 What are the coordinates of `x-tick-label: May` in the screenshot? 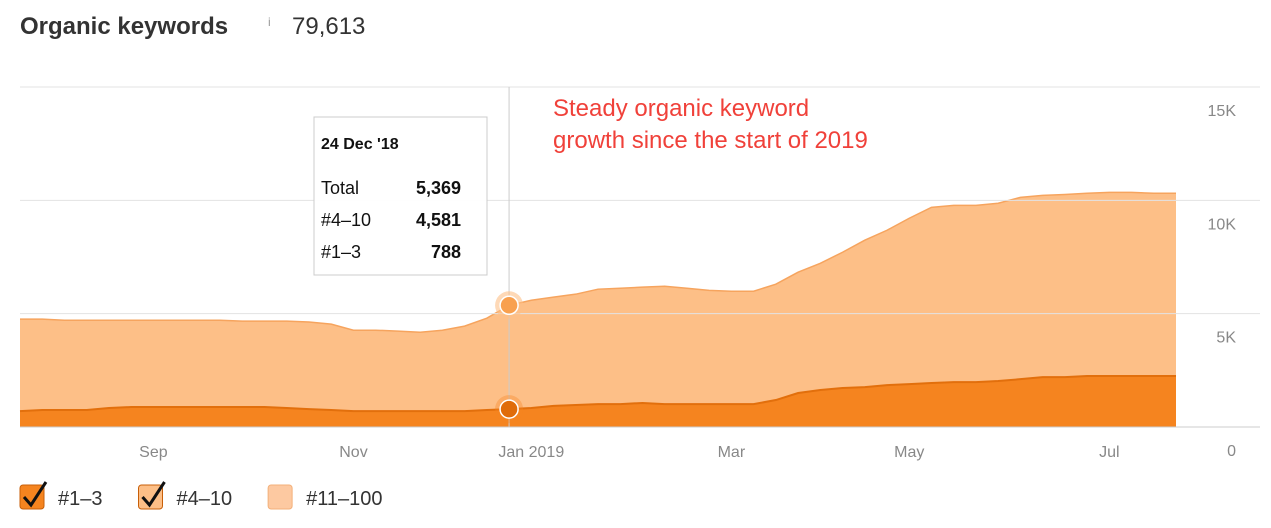 It's located at (909, 452).